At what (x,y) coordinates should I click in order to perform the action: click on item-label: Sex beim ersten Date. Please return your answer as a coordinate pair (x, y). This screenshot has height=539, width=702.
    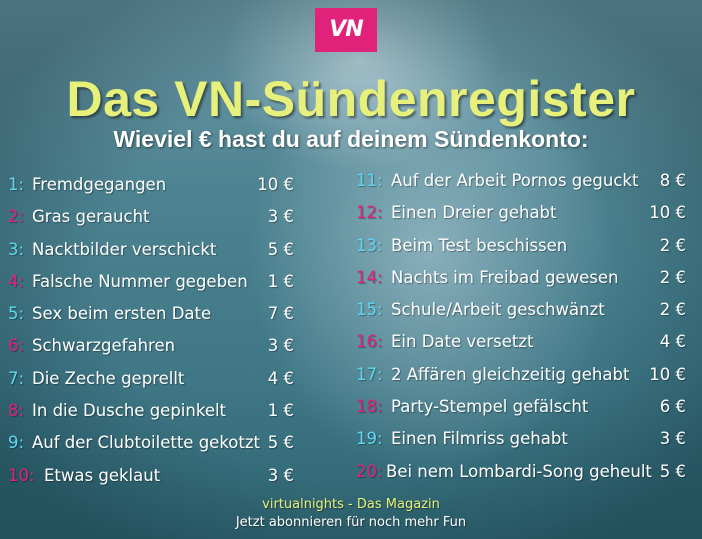
    Looking at the image, I should click on (122, 314).